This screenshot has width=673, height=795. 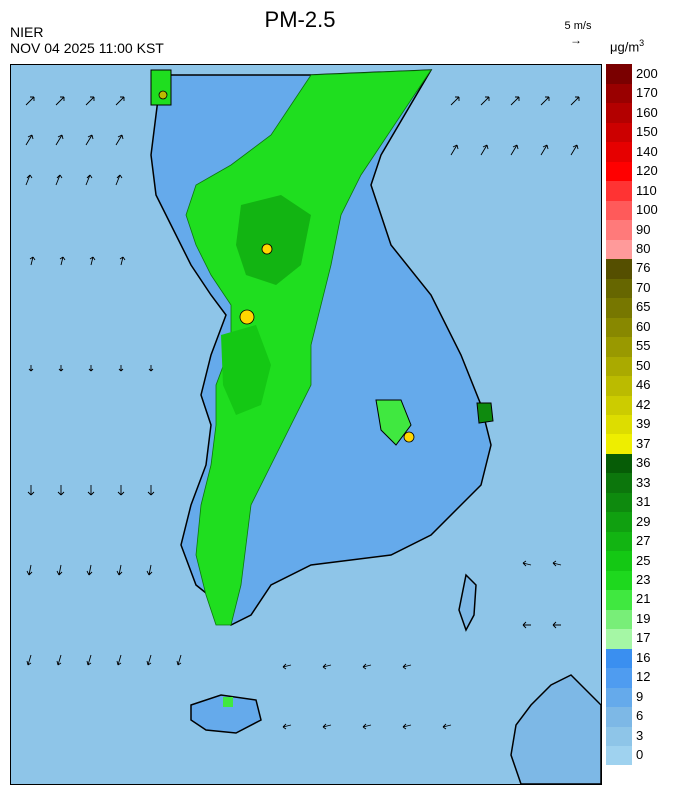 I want to click on north-patch, so click(x=161, y=87).